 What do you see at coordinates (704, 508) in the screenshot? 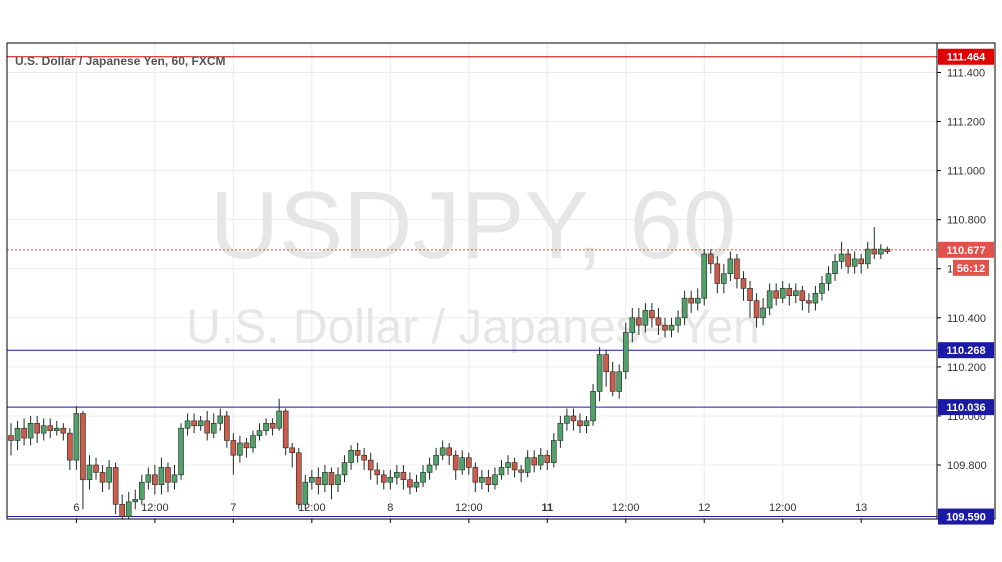
I see `x-tick-label: 12` at bounding box center [704, 508].